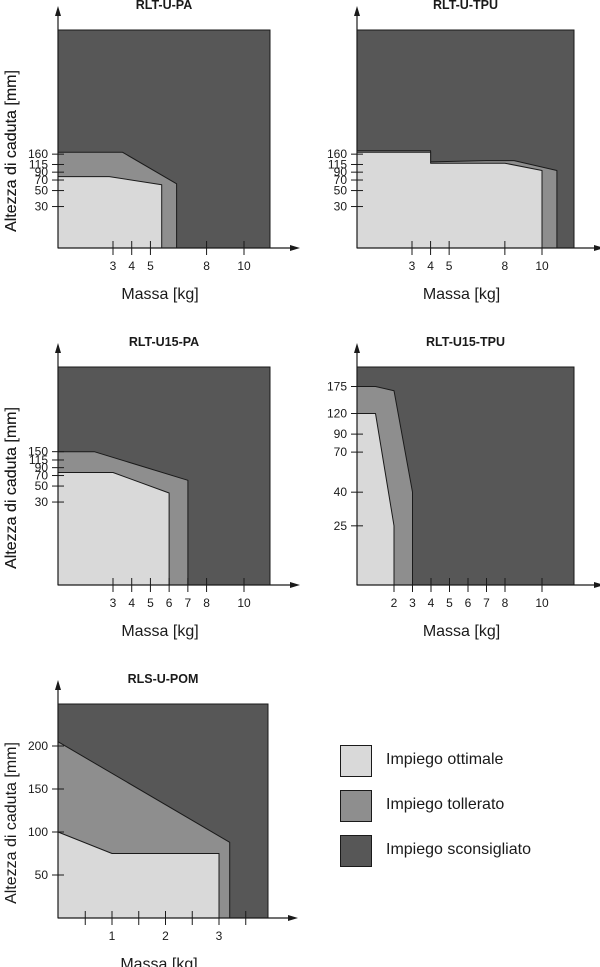  I want to click on legend-swatch-sconsigliato, so click(356, 851).